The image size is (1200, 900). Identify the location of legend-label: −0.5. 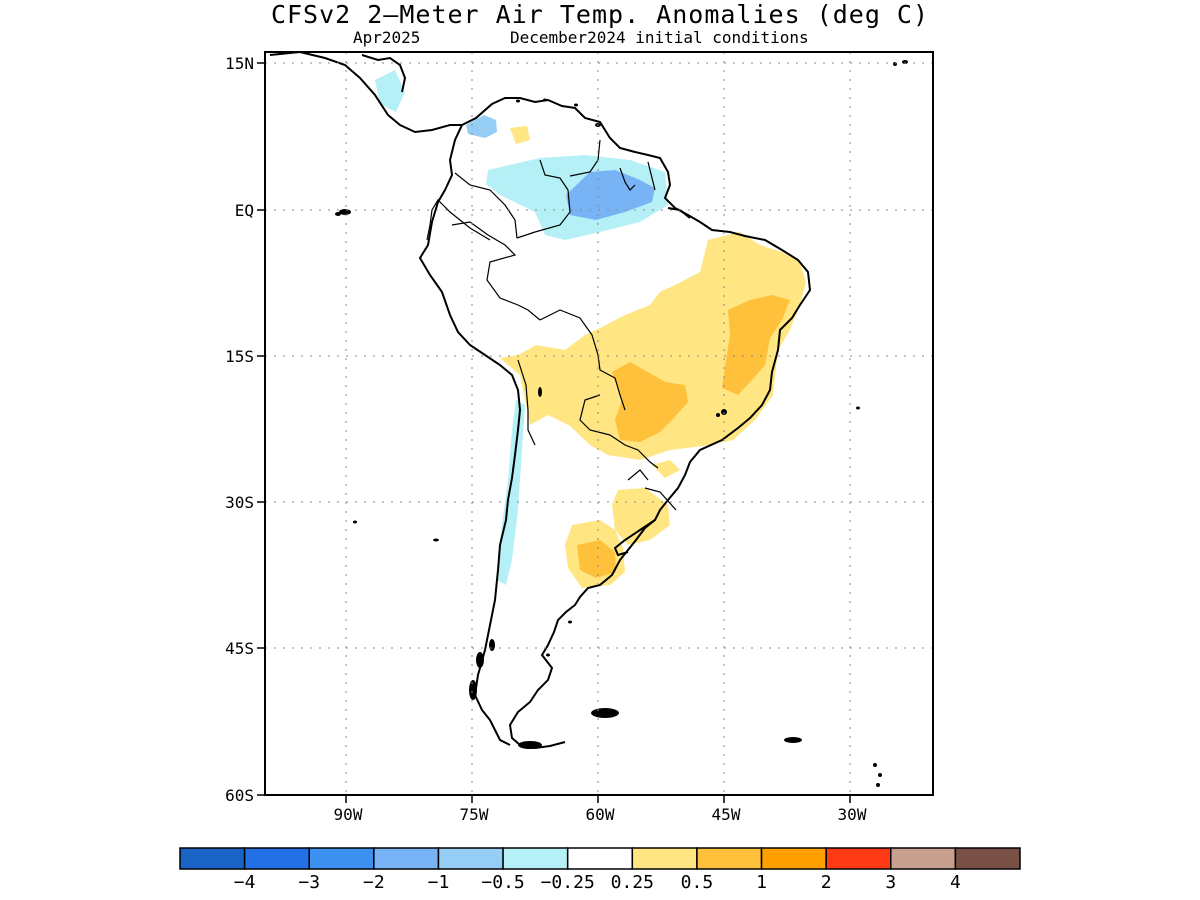
(502, 882).